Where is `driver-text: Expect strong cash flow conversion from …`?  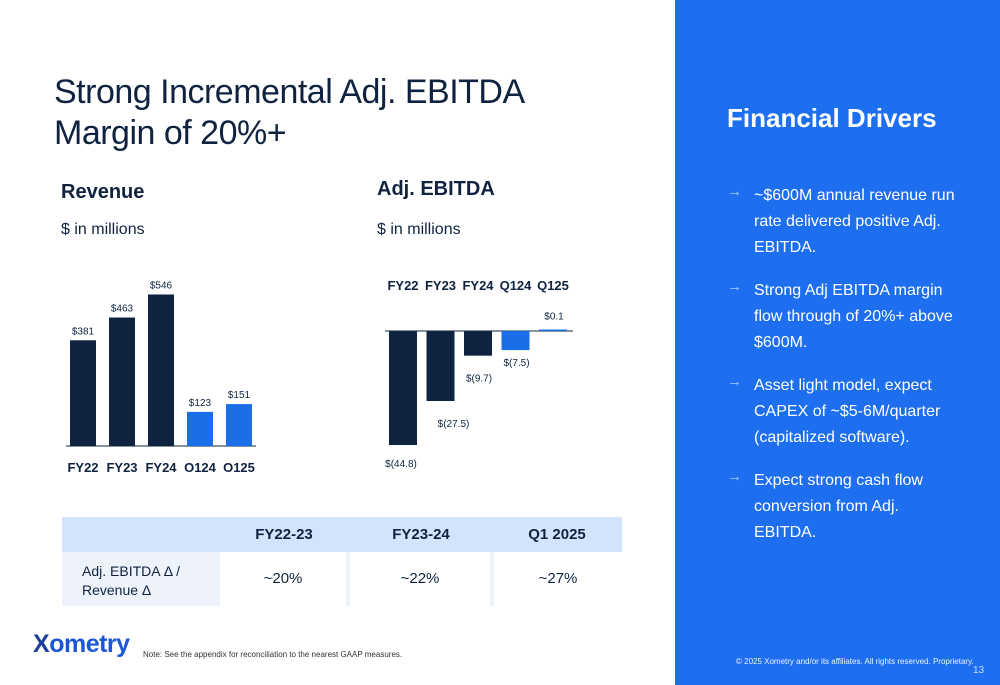 driver-text: Expect strong cash flow conversion from … is located at coordinates (838, 506).